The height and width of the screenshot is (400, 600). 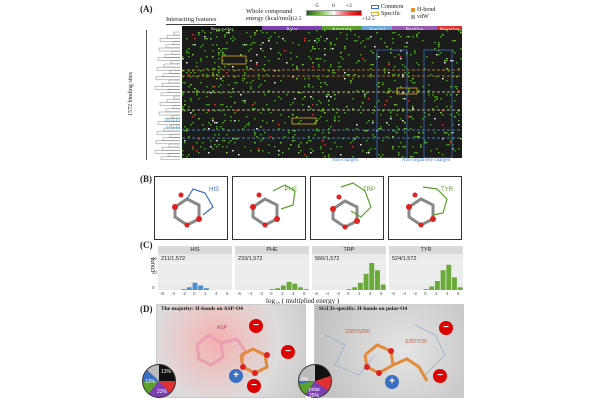 What do you see at coordinates (426, 276) in the screenshot?
I see `hist-plot-tyr` at bounding box center [426, 276].